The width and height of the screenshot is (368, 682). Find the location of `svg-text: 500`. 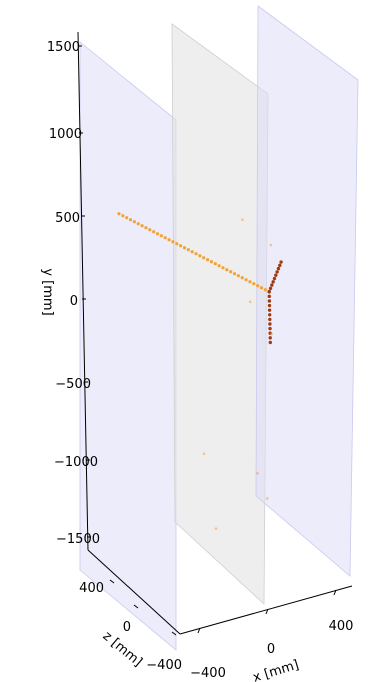

svg-text: 500 is located at coordinates (67, 218).